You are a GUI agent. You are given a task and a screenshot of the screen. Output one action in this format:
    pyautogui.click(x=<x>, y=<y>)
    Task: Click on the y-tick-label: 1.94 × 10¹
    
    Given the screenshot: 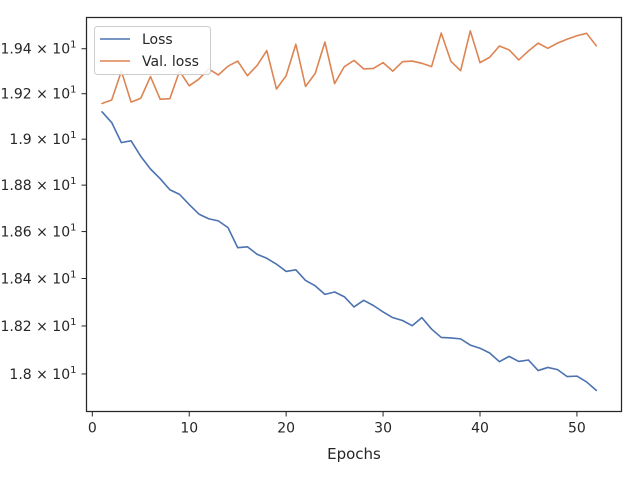 What is the action you would take?
    pyautogui.click(x=39, y=49)
    